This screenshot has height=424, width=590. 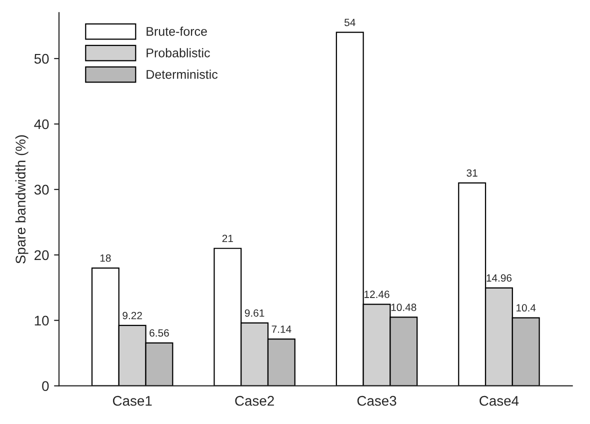 What do you see at coordinates (41, 124) in the screenshot?
I see `y-tick-label: 40` at bounding box center [41, 124].